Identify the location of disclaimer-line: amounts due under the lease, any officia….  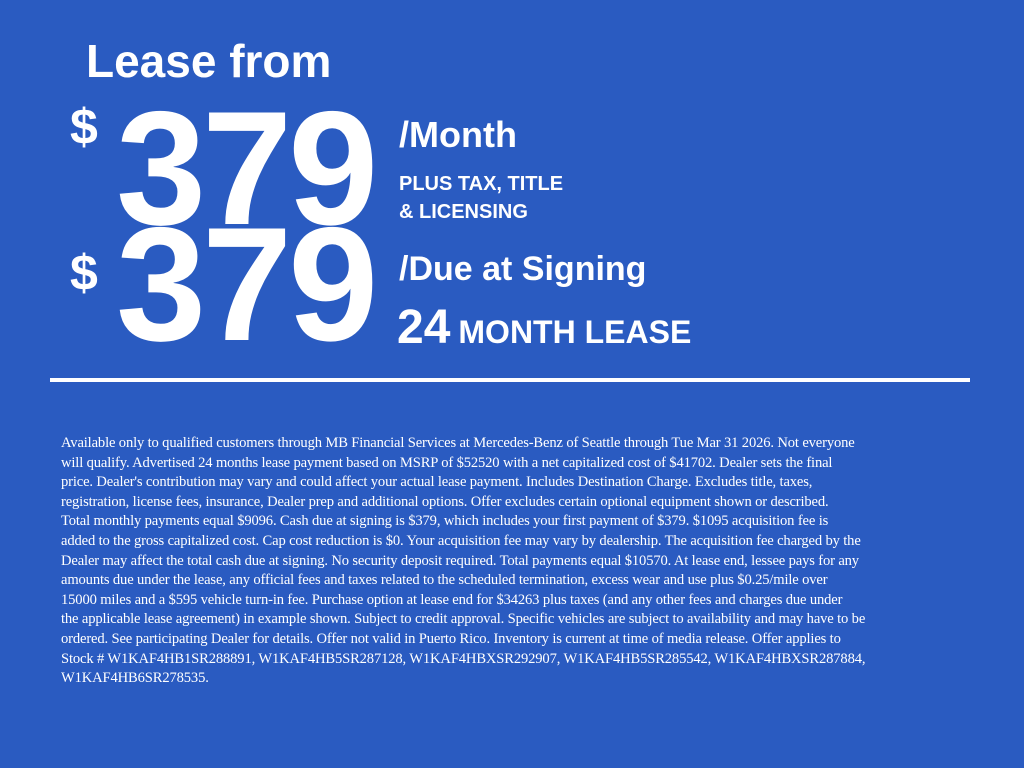
(444, 580).